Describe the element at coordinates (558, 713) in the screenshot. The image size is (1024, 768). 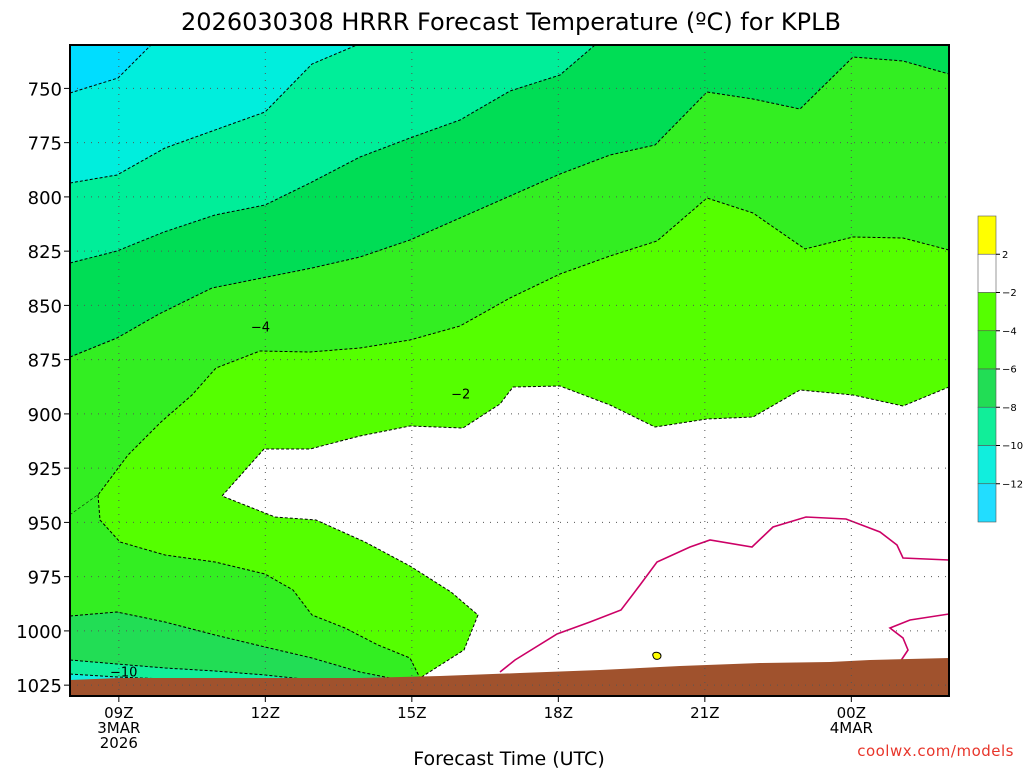
I see `x-tick-label: 18Z` at that location.